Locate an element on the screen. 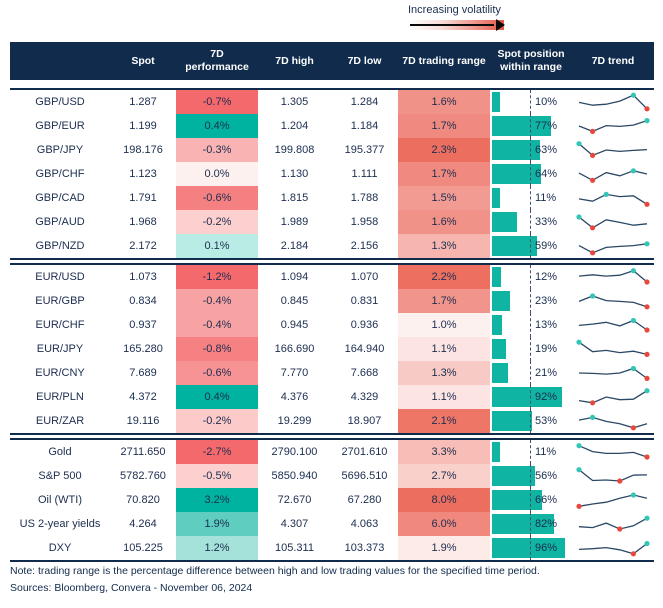 This screenshot has height=608, width=663. spot-value: 1.199 is located at coordinates (143, 126).